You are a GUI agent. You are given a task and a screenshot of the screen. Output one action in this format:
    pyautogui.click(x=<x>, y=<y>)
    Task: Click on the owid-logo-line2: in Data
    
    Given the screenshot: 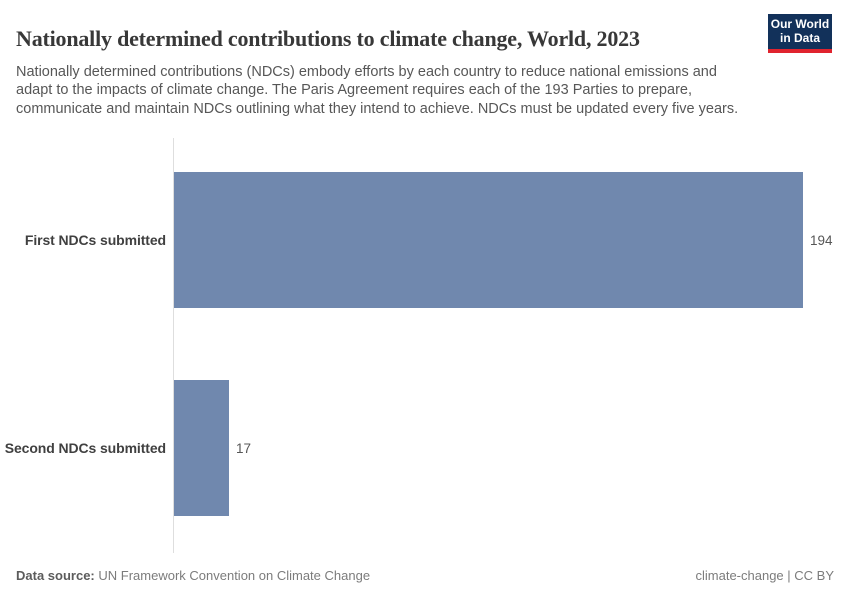 What is the action you would take?
    pyautogui.click(x=799, y=38)
    